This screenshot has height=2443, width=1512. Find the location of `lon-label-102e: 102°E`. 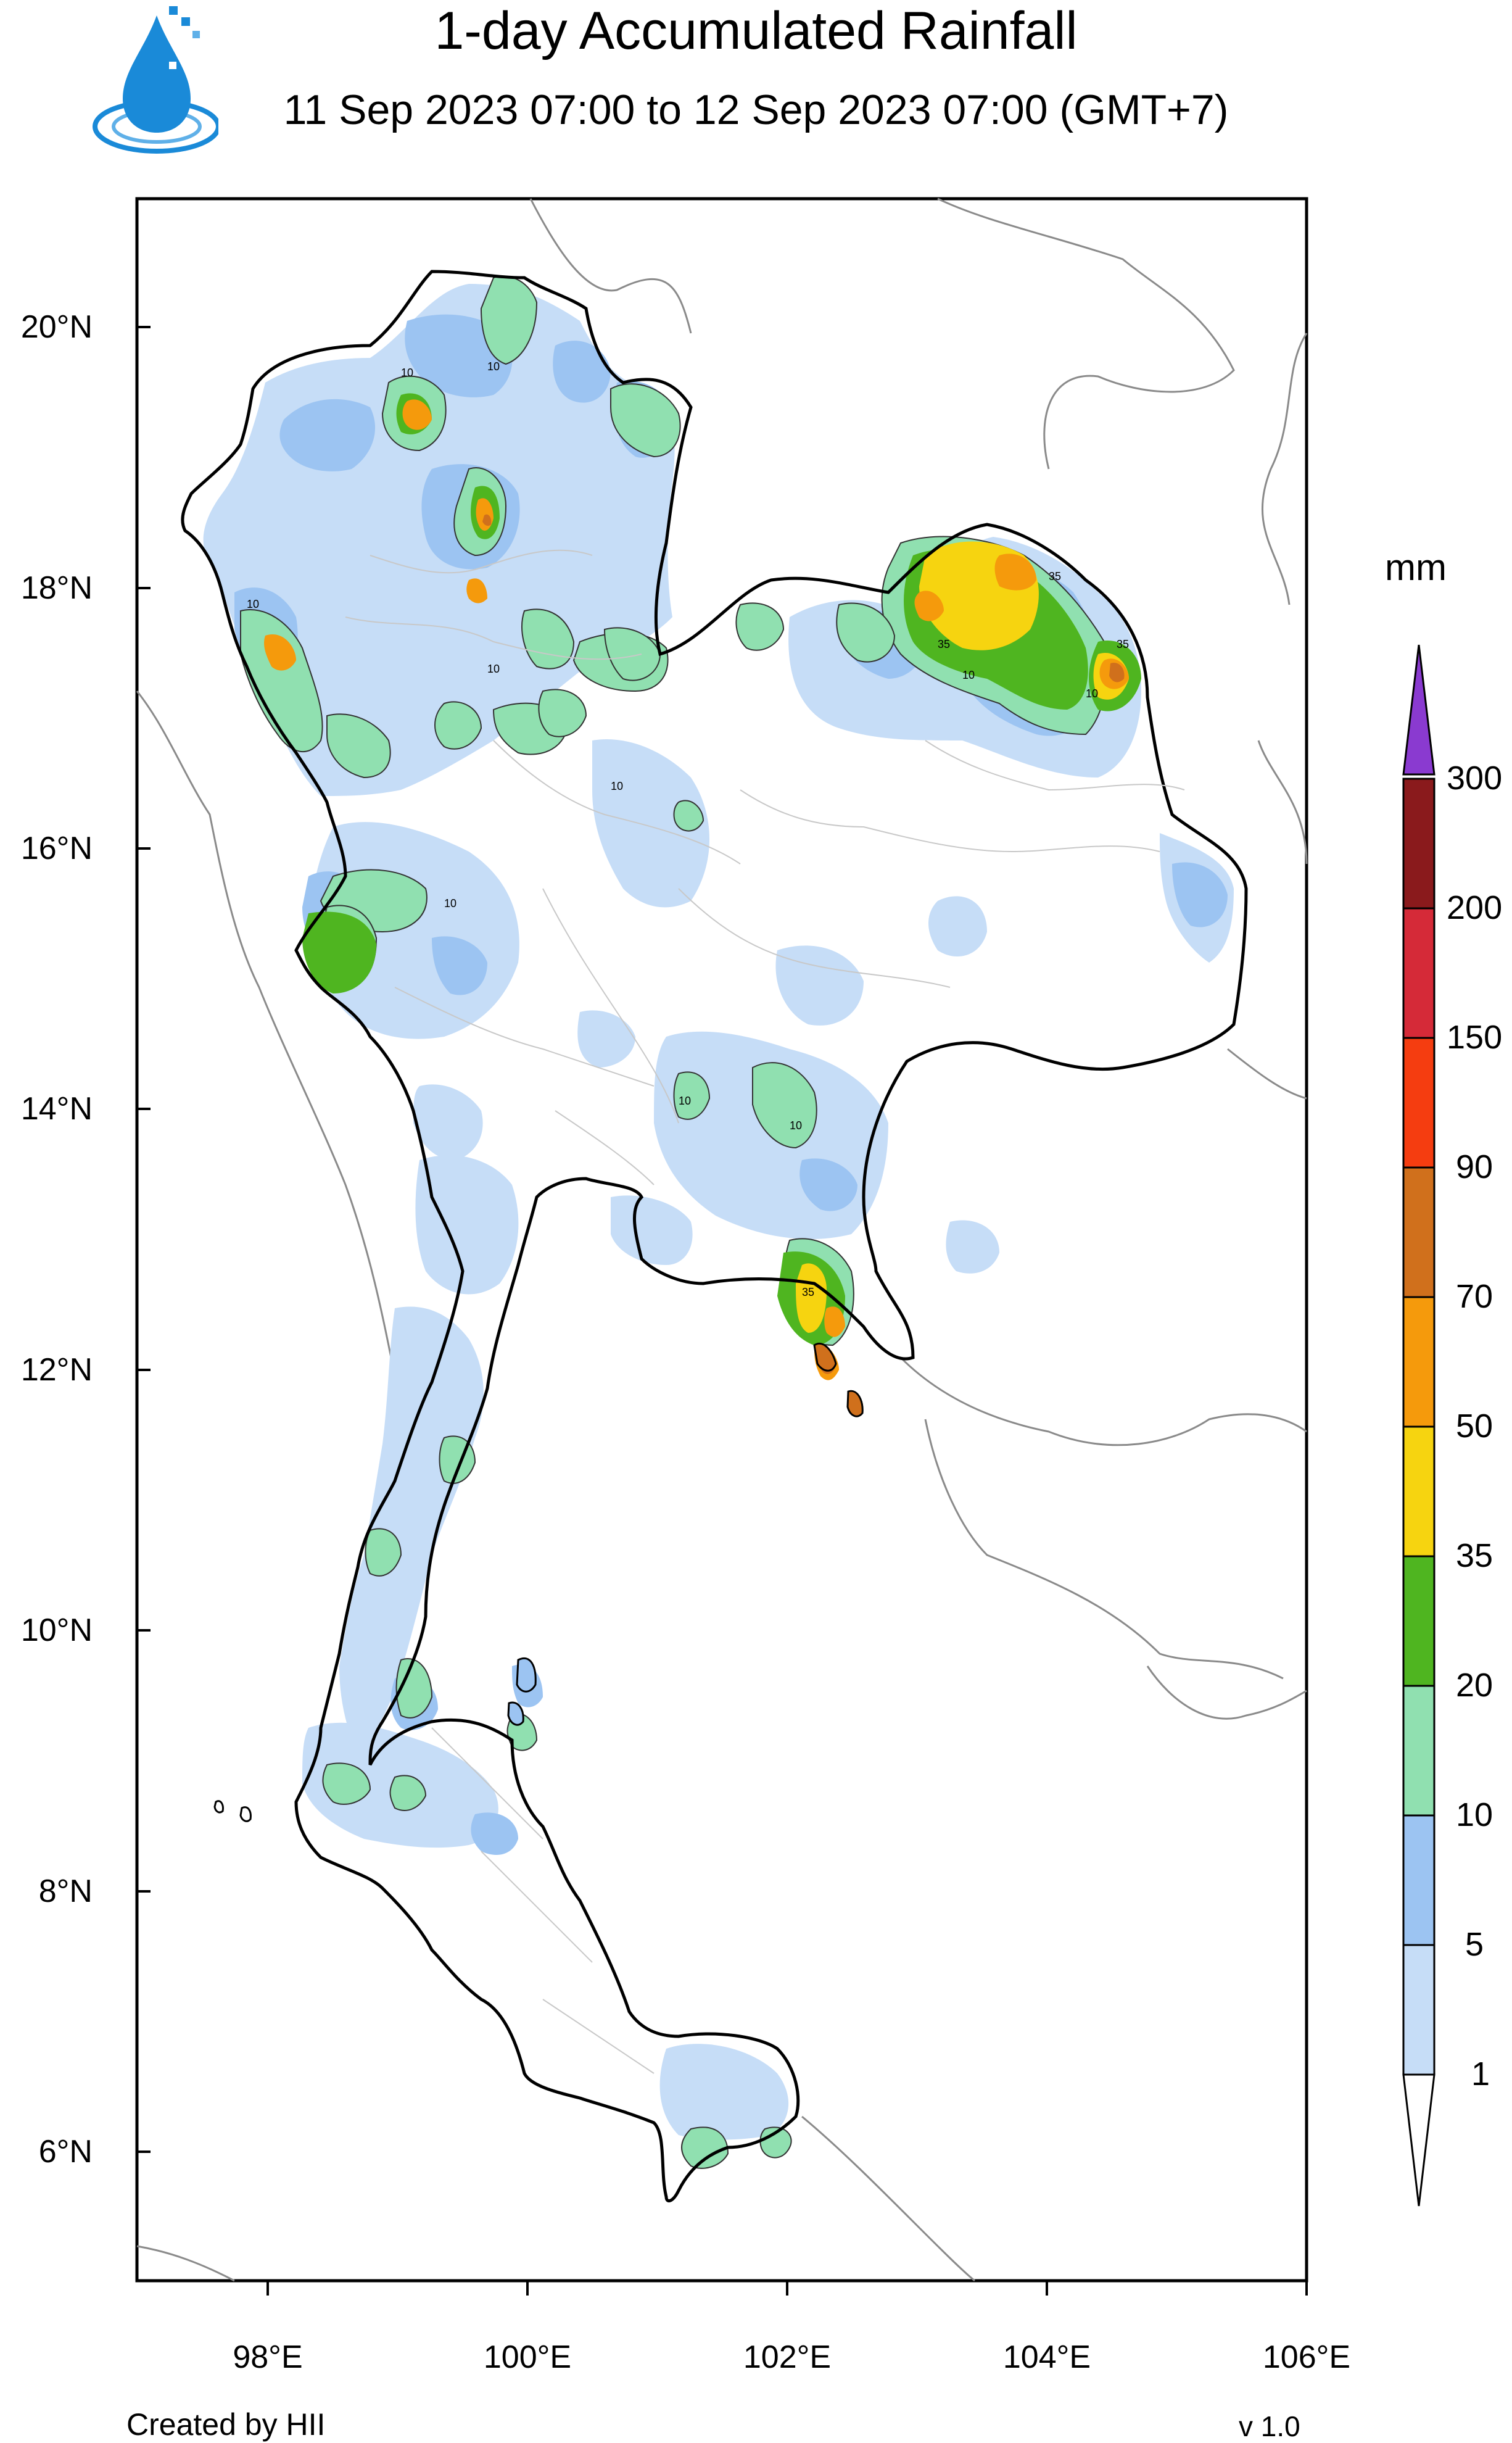

lon-label-102e: 102°E is located at coordinates (787, 2357).